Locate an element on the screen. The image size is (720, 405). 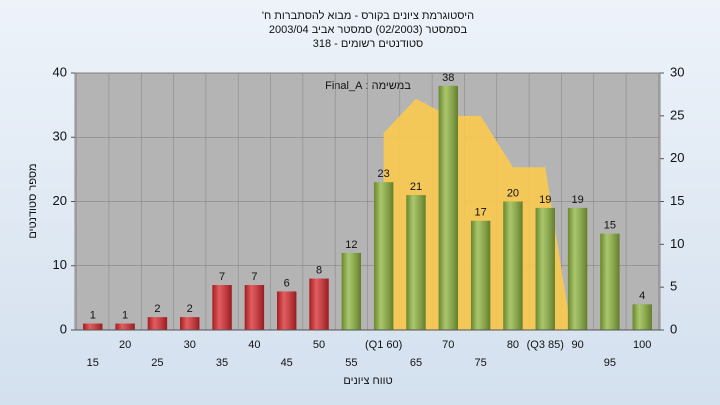
x-tick-label: 35 is located at coordinates (222, 363).